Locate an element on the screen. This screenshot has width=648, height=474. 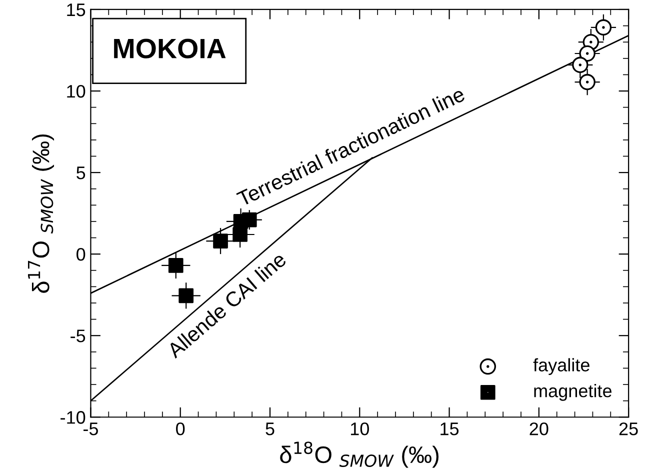
annotation: MOKOIA is located at coordinates (170, 48).